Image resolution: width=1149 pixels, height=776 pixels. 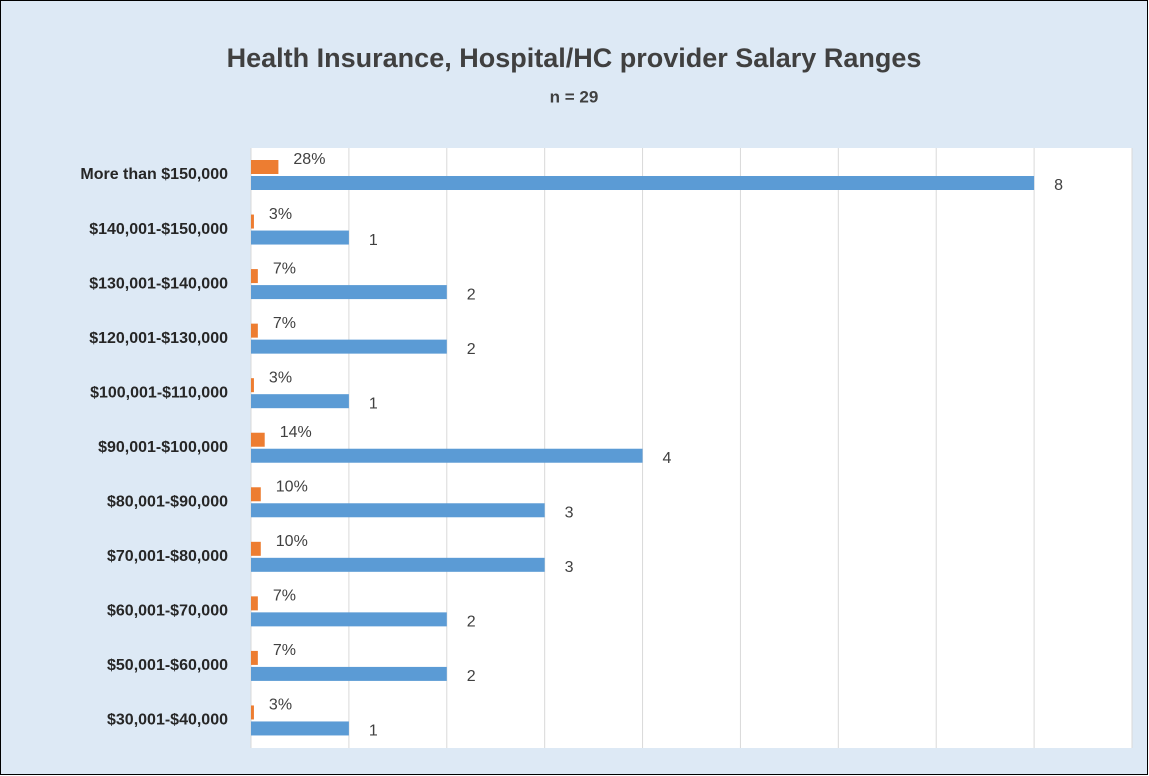 I want to click on category-label: $90,001-$100,000, so click(x=163, y=447).